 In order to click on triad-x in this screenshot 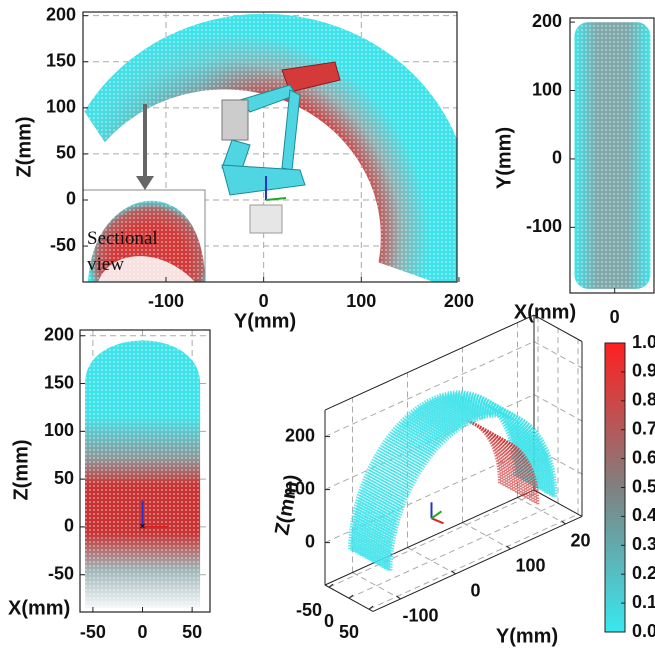, I will do `click(437, 521)`.